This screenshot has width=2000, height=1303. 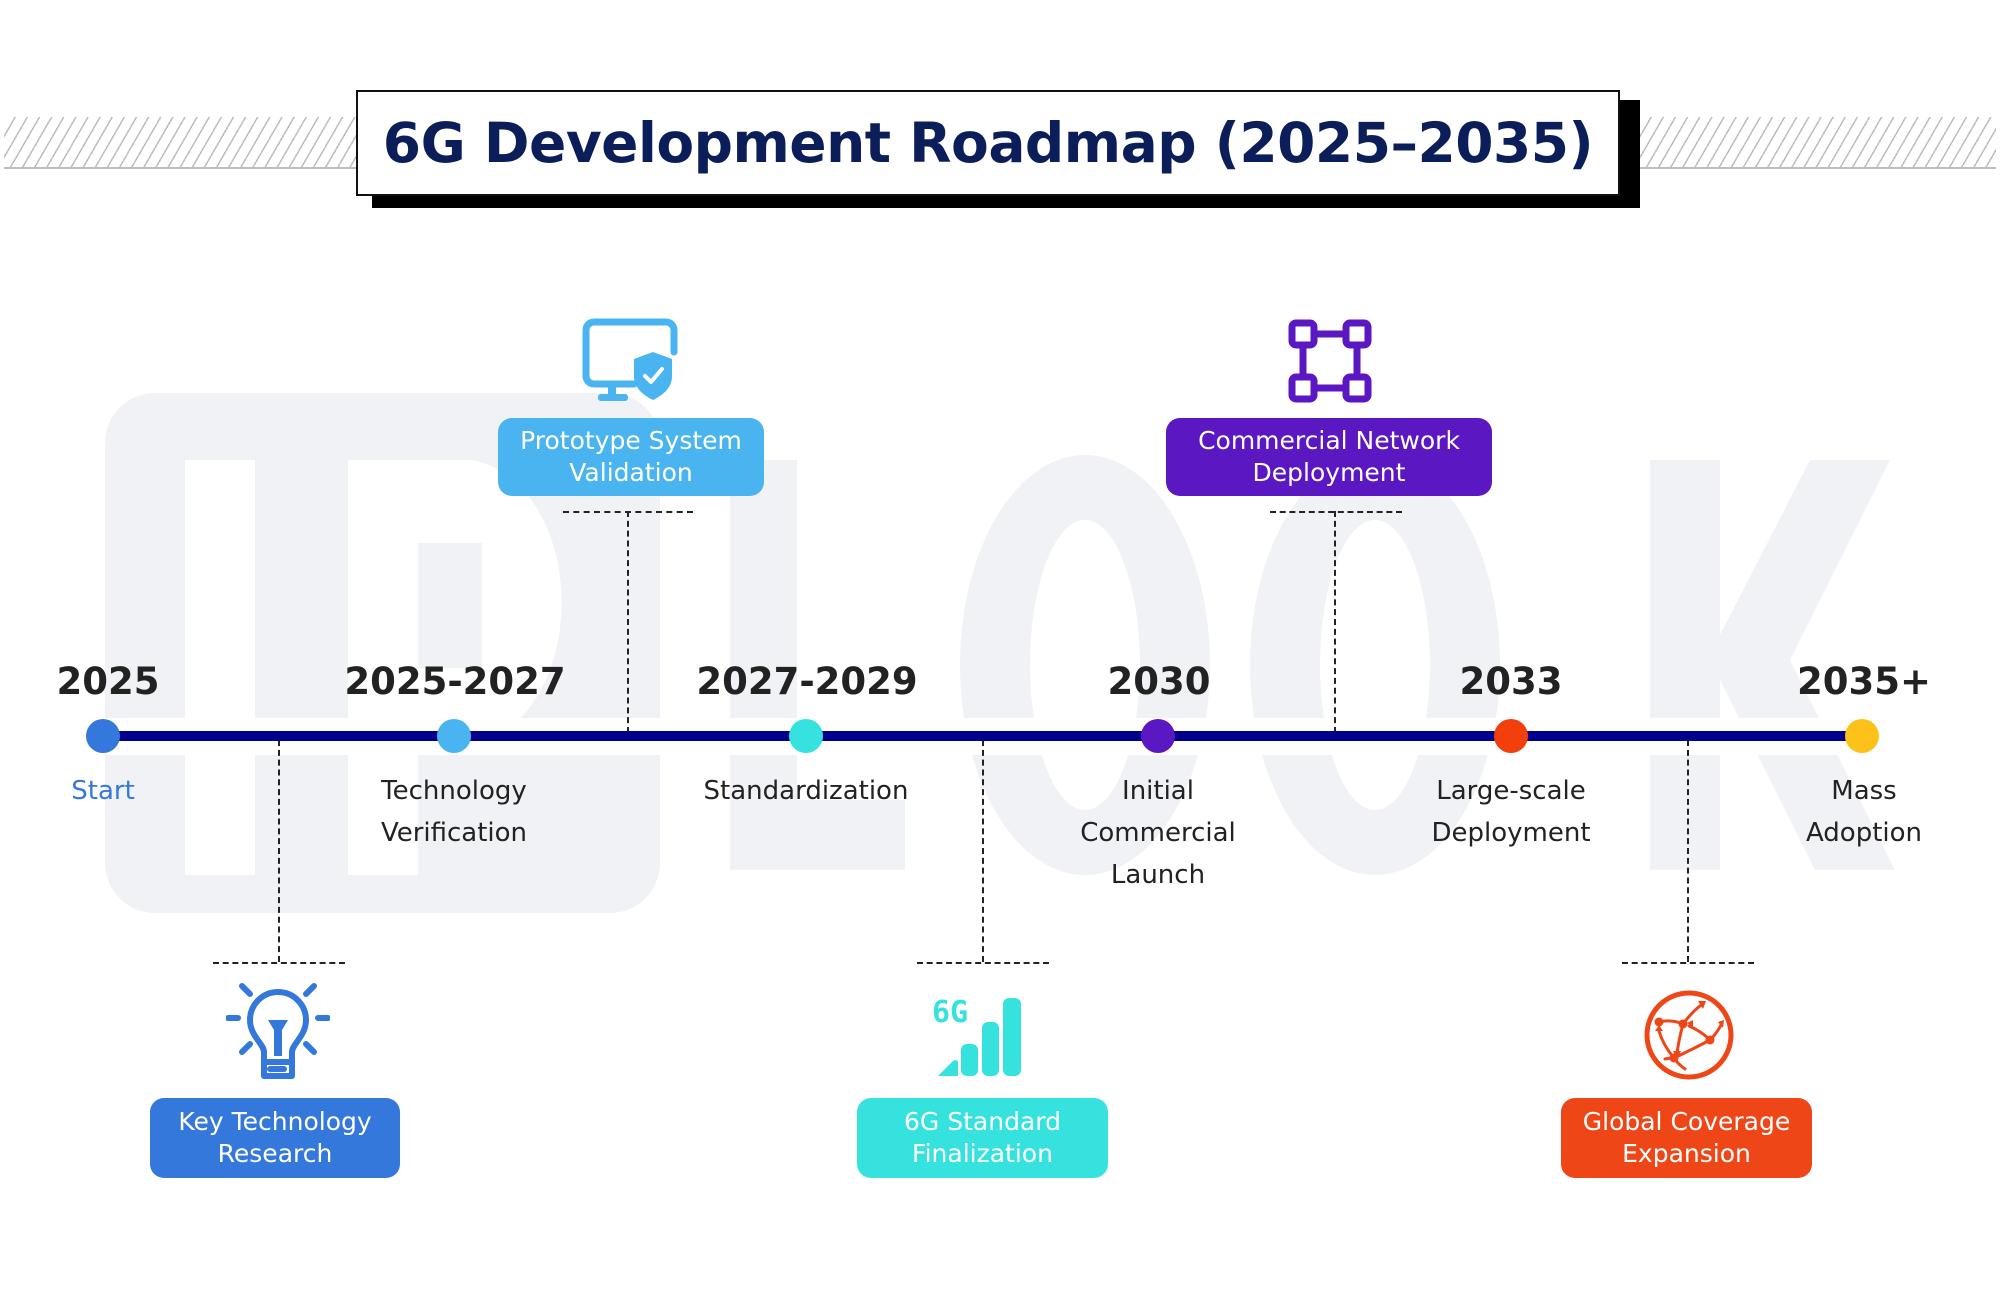 I want to click on header-hatch-right, so click(x=1818, y=143).